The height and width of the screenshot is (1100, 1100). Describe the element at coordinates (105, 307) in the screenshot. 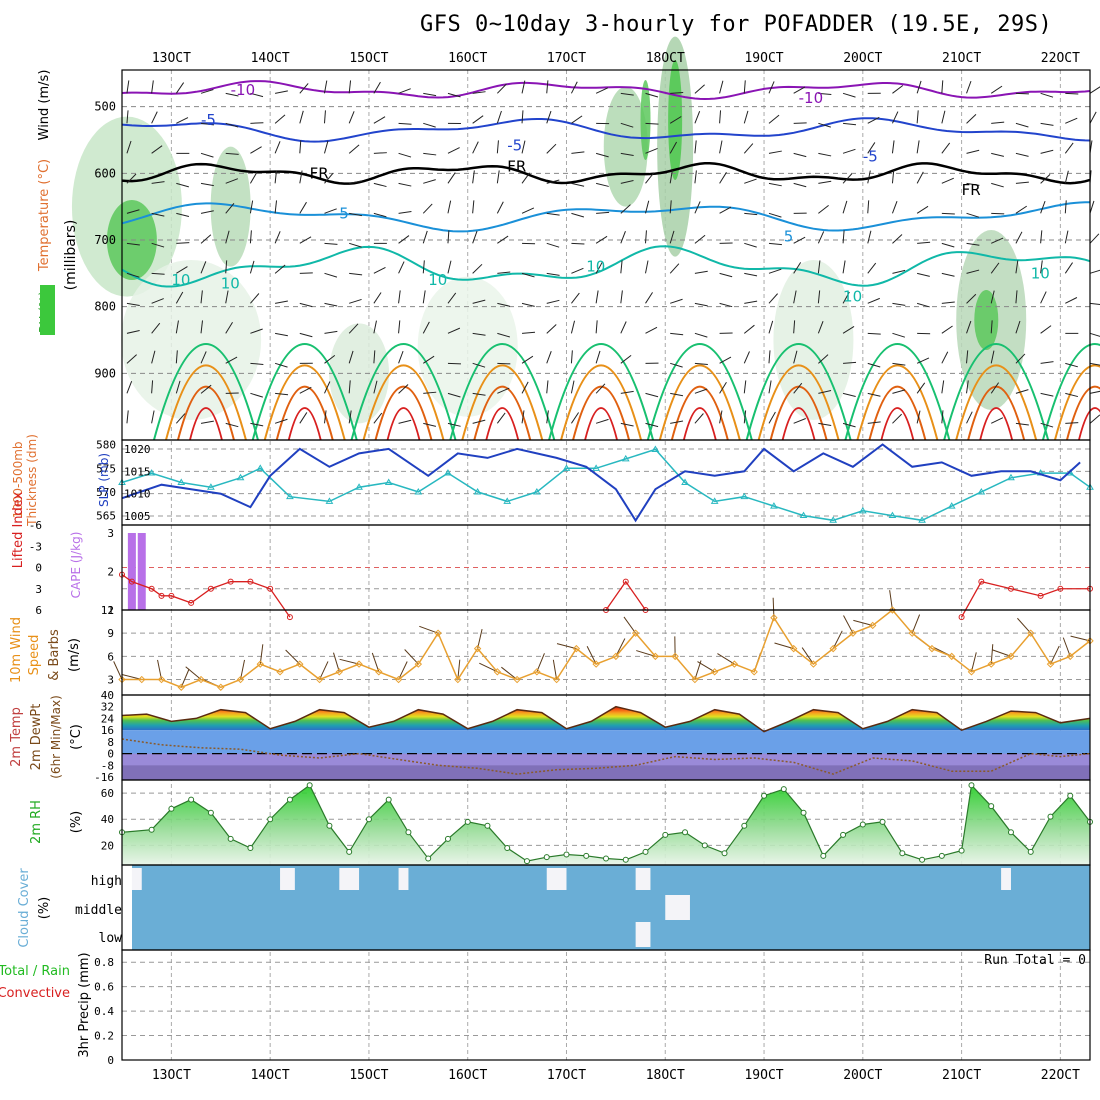

I see `pressure-tick-800: 800` at that location.